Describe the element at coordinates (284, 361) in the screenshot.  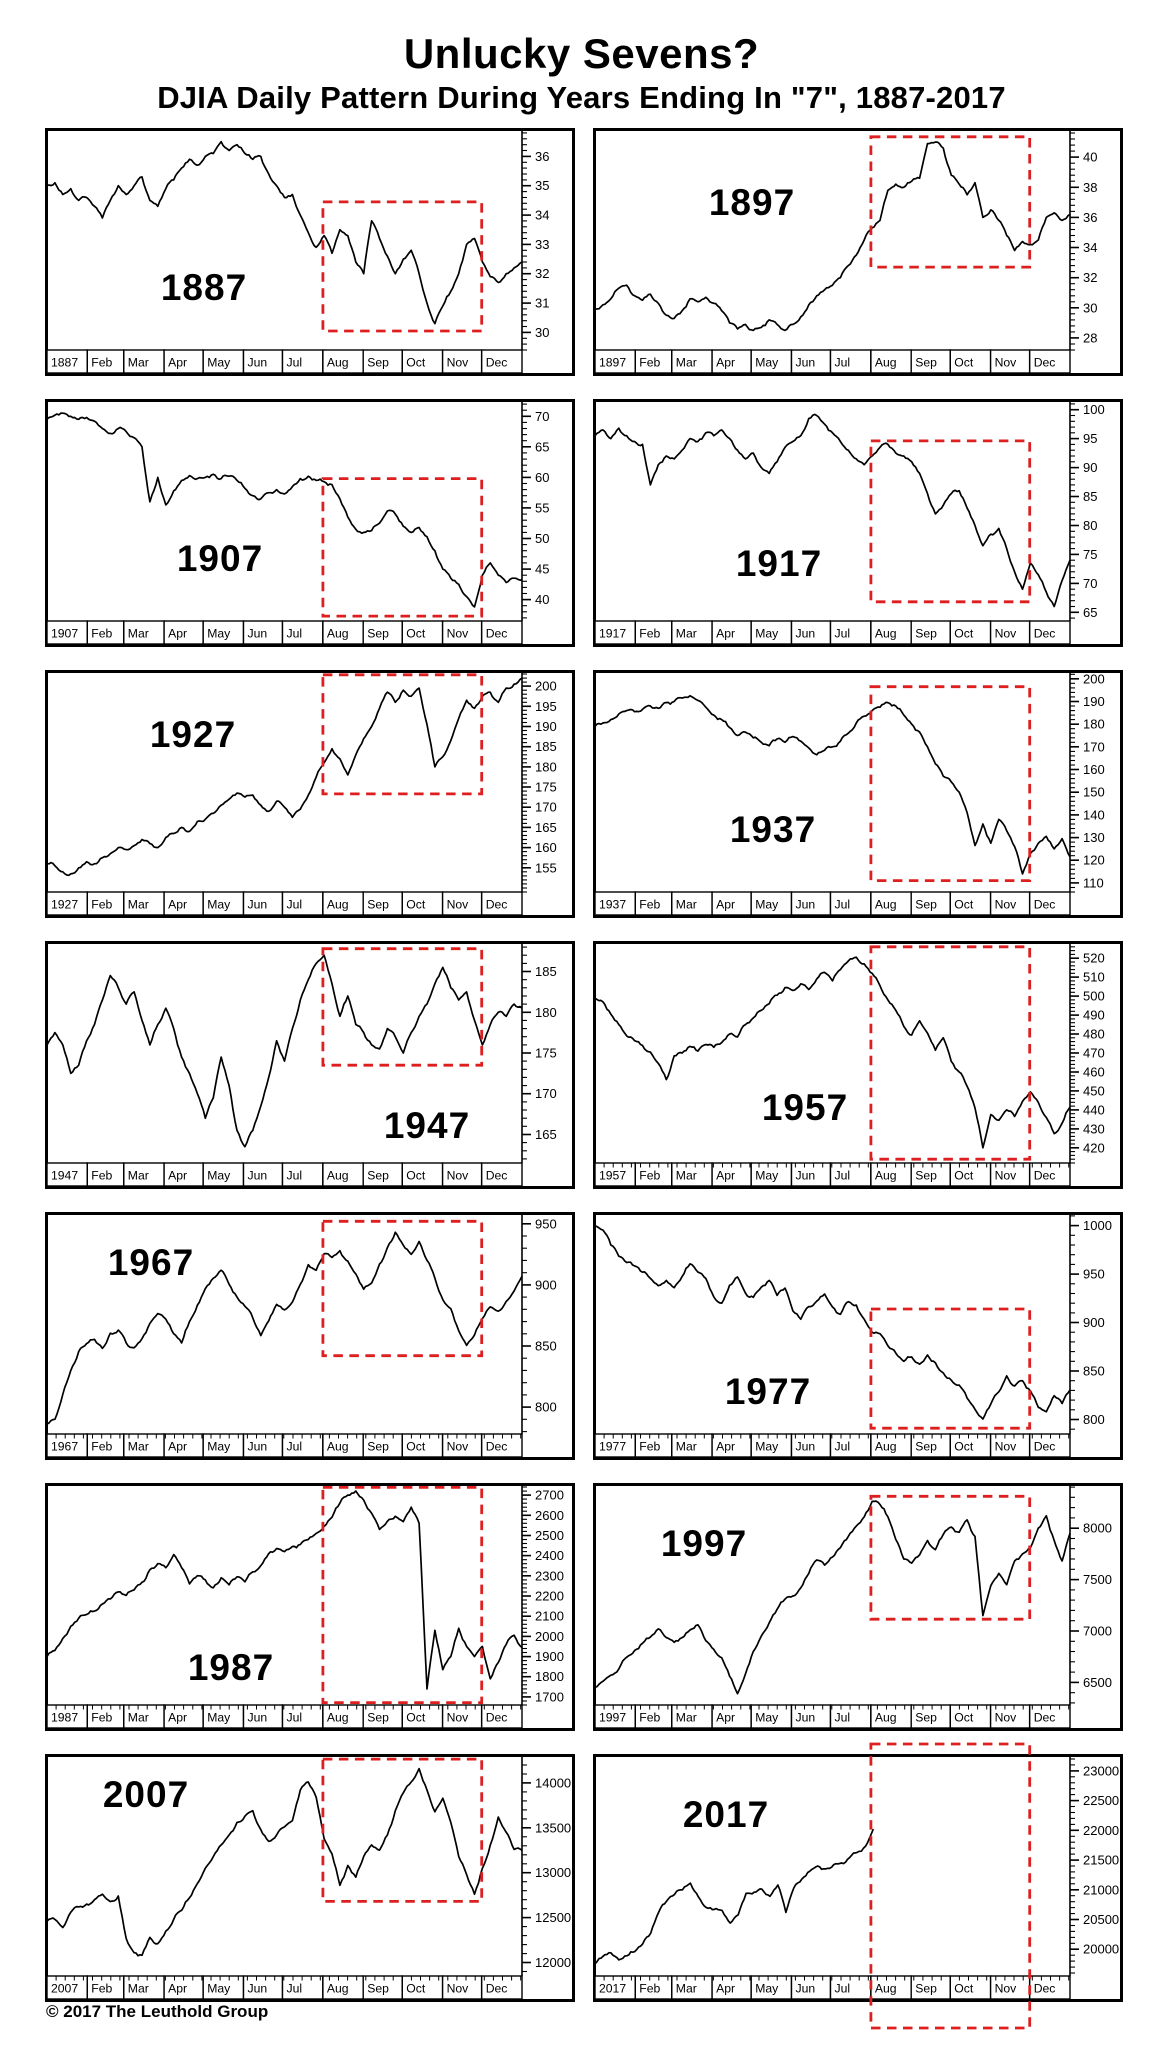
I see `x-axis: 1887 Feb Mar Apr May Jun Jul Aug Sep Oct Nov Dec` at that location.